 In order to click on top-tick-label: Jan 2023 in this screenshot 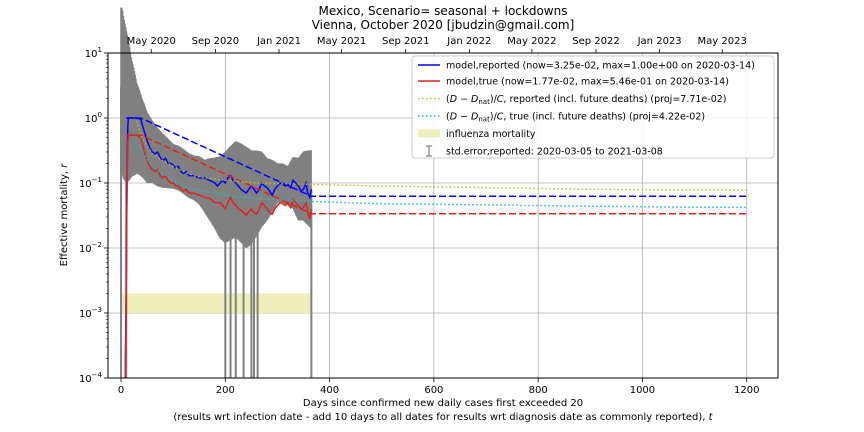, I will do `click(659, 41)`.